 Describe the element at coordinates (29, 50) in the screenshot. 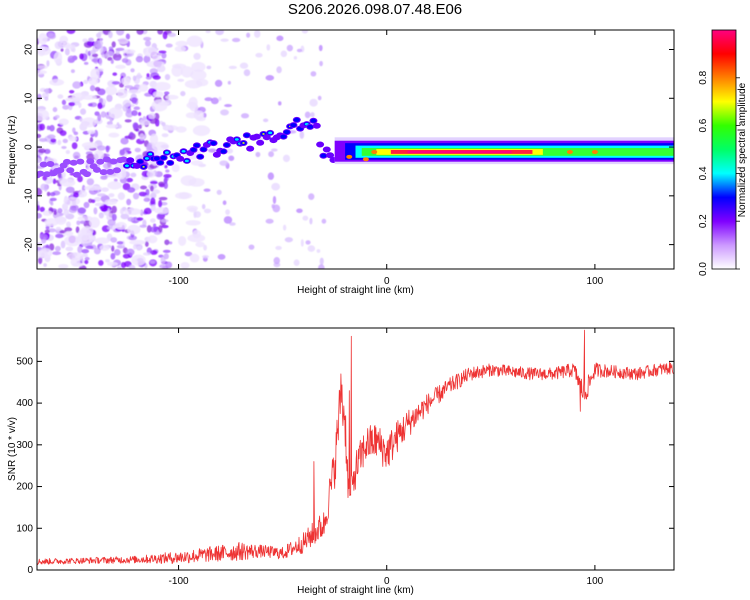

I see `spectrogram-y-tick-label: 20` at that location.